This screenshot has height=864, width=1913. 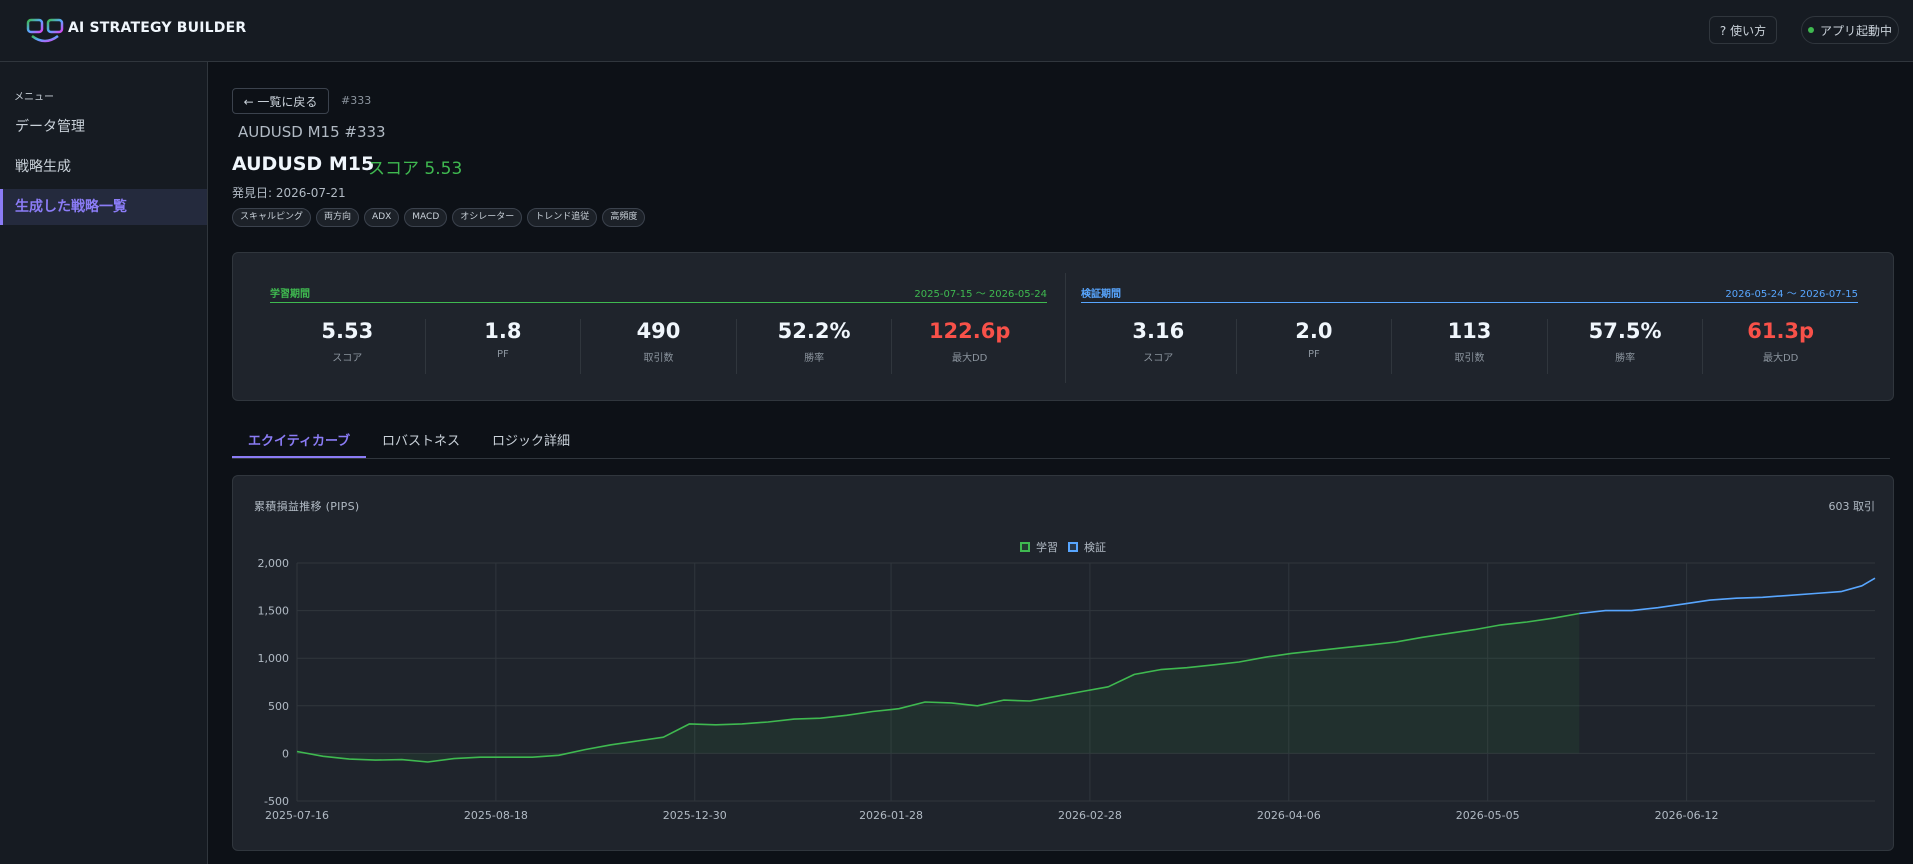 I want to click on legend-item-train: 学習, so click(x=1039, y=547).